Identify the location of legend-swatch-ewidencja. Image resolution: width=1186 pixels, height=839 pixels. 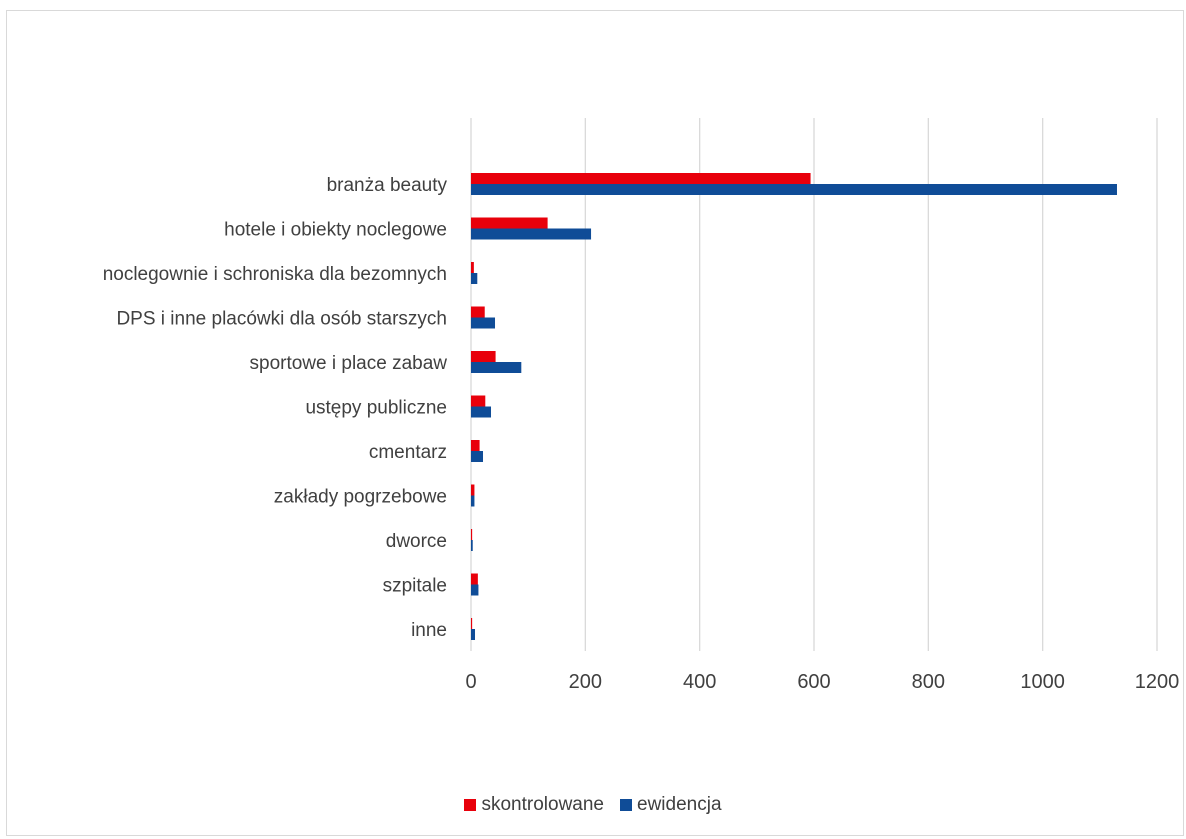
(626, 805).